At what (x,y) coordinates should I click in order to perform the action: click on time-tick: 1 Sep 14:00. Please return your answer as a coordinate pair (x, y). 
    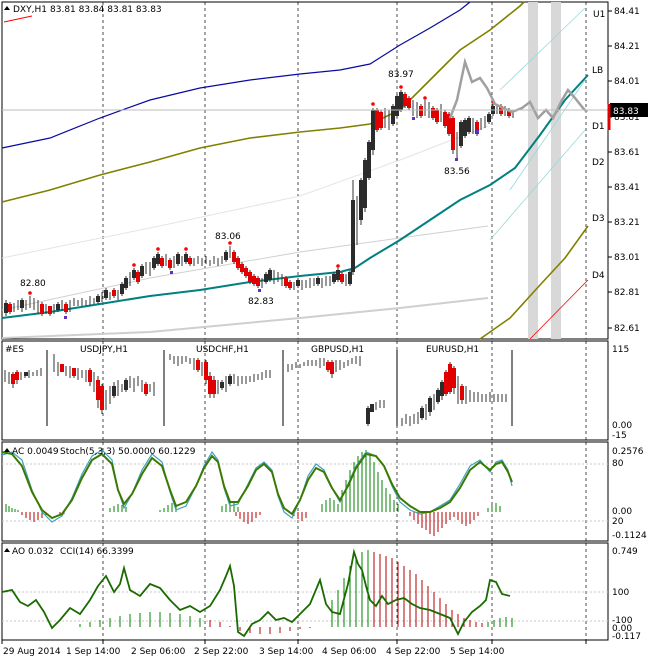
    Looking at the image, I should click on (93, 652).